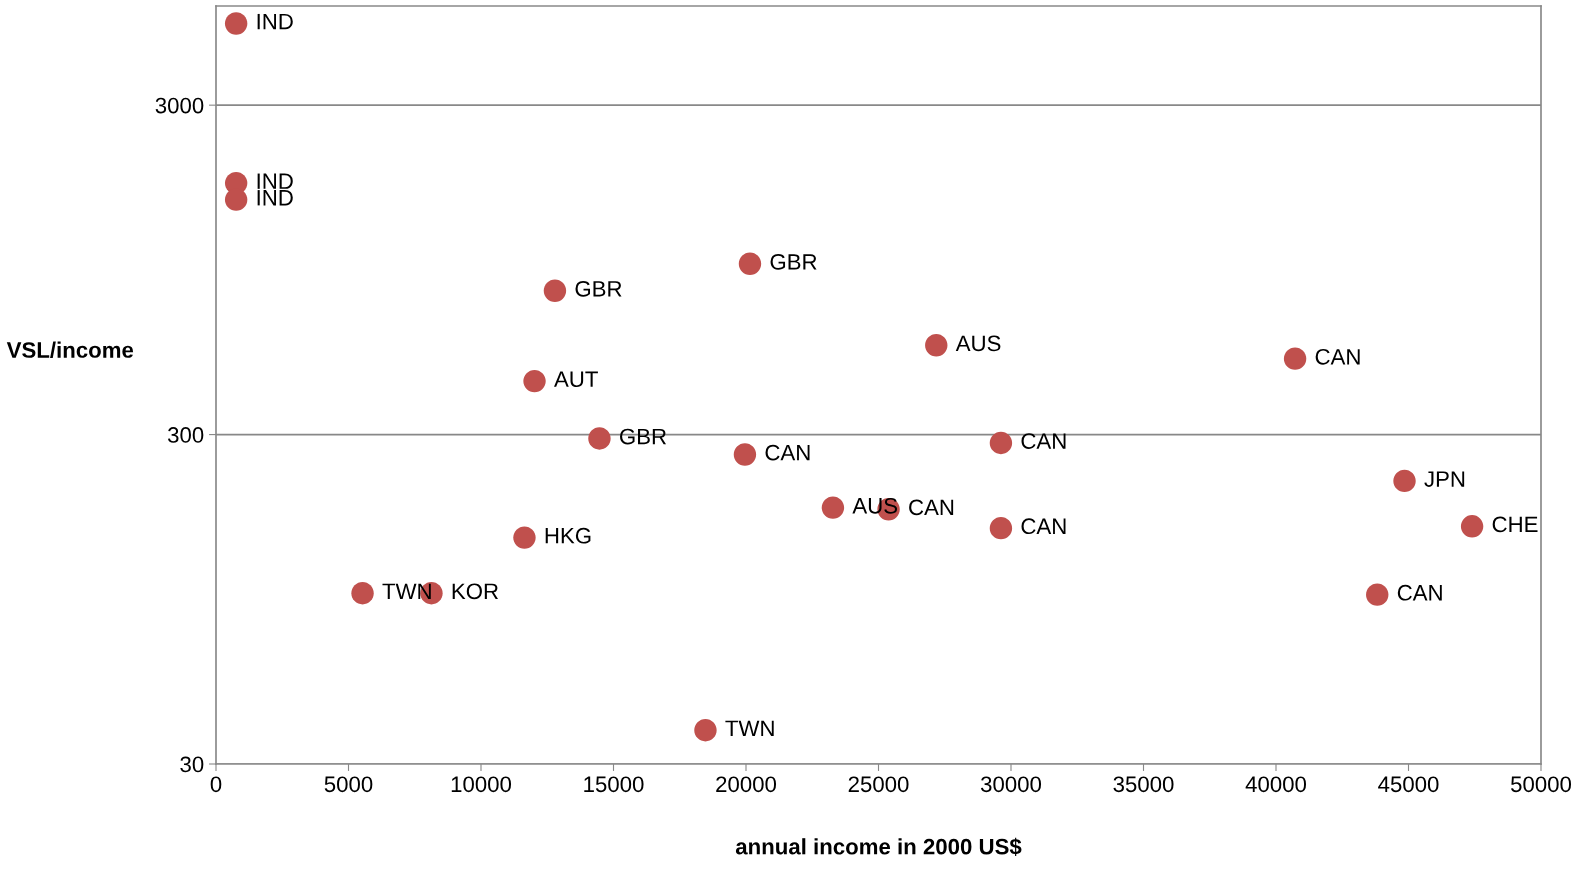  What do you see at coordinates (1444, 479) in the screenshot?
I see `annotation: JPN` at bounding box center [1444, 479].